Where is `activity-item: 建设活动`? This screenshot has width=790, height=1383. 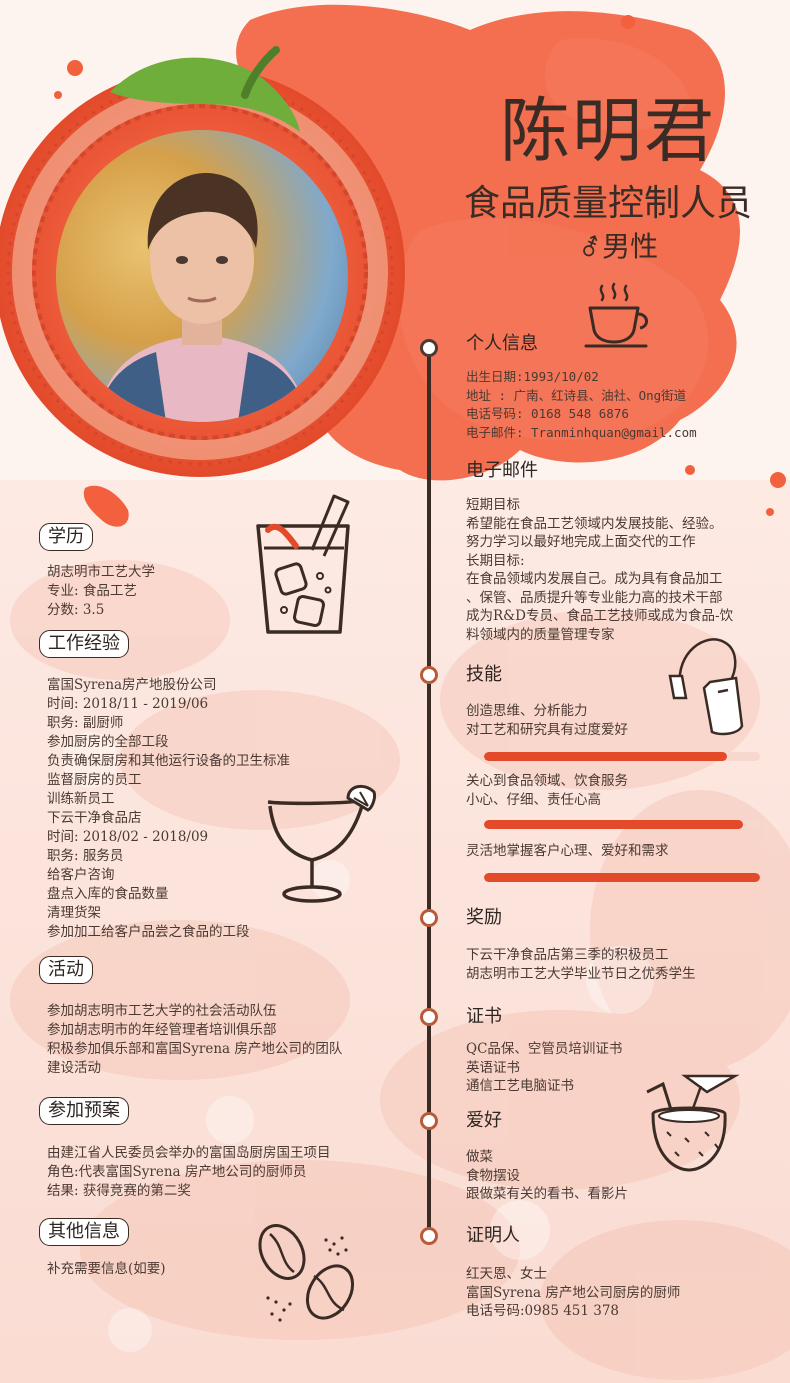 activity-item: 建设活动 is located at coordinates (74, 1068).